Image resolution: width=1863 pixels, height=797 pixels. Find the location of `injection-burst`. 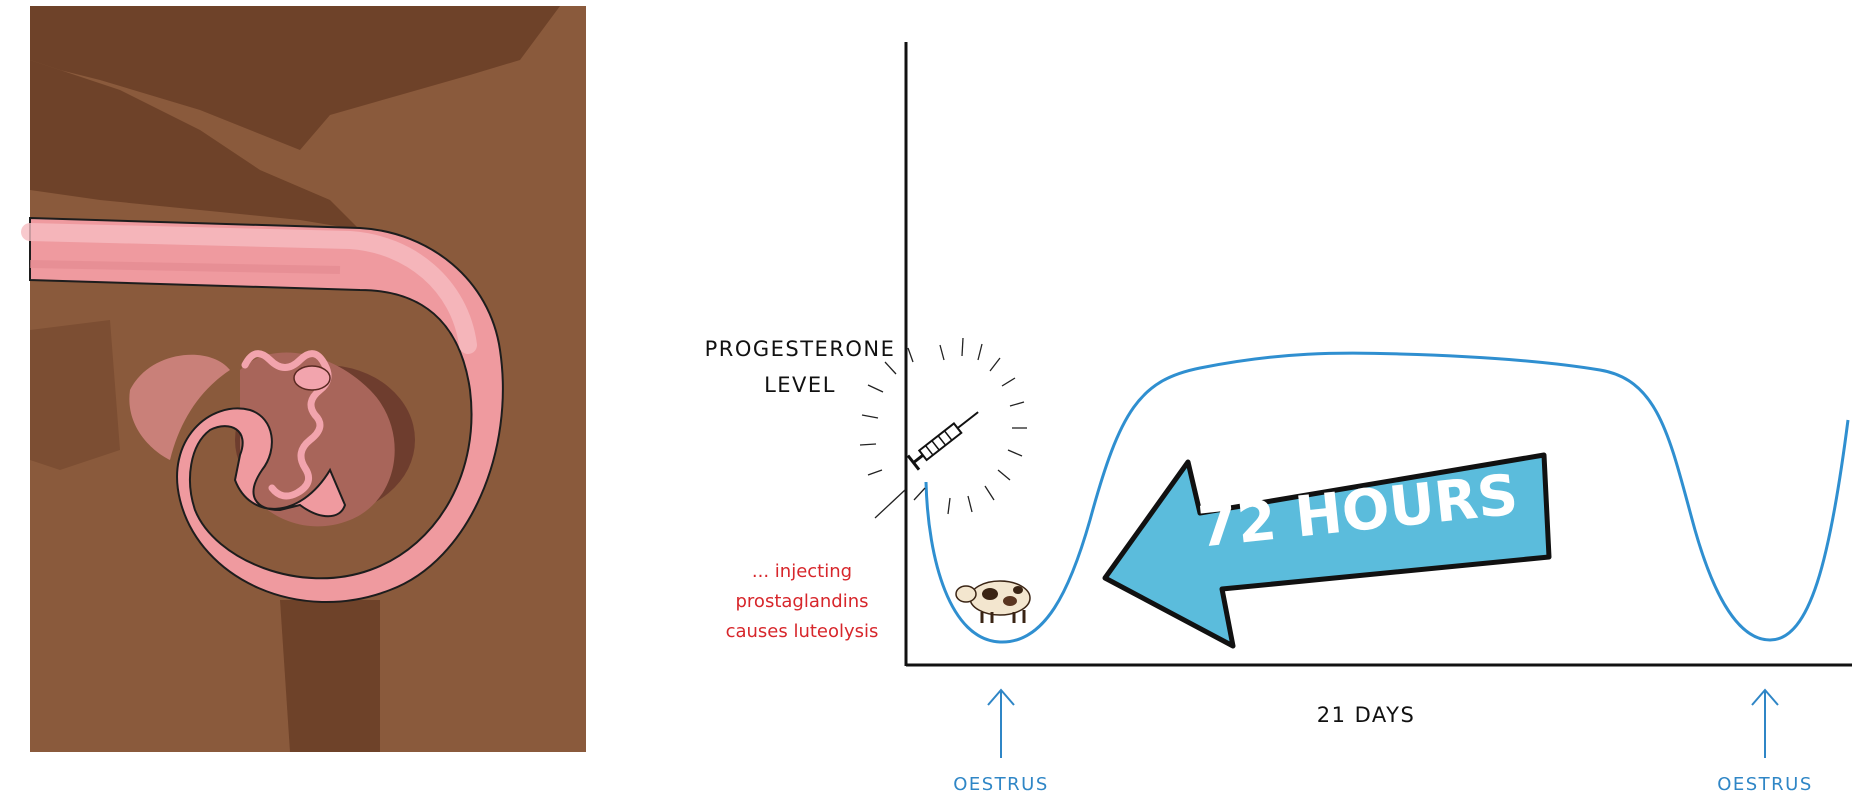

injection-burst is located at coordinates (943, 428).